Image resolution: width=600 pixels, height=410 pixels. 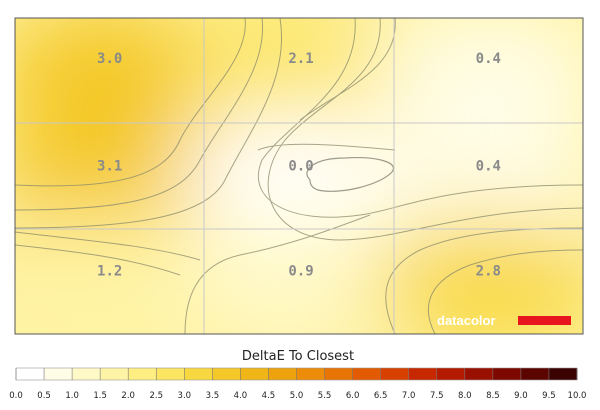 What do you see at coordinates (300, 166) in the screenshot?
I see `cell-value-1-1: 0.0` at bounding box center [300, 166].